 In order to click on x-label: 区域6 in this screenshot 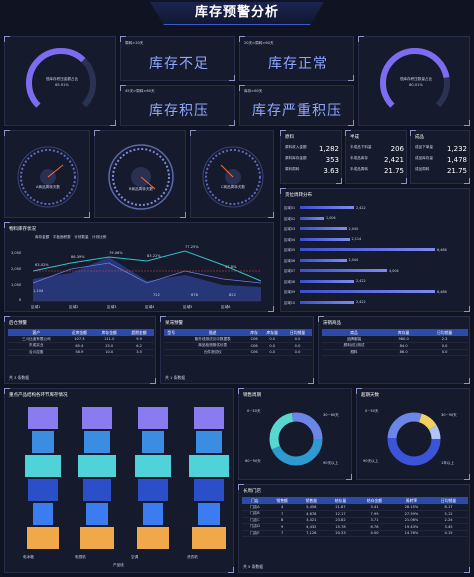, I will do `click(226, 307)`.